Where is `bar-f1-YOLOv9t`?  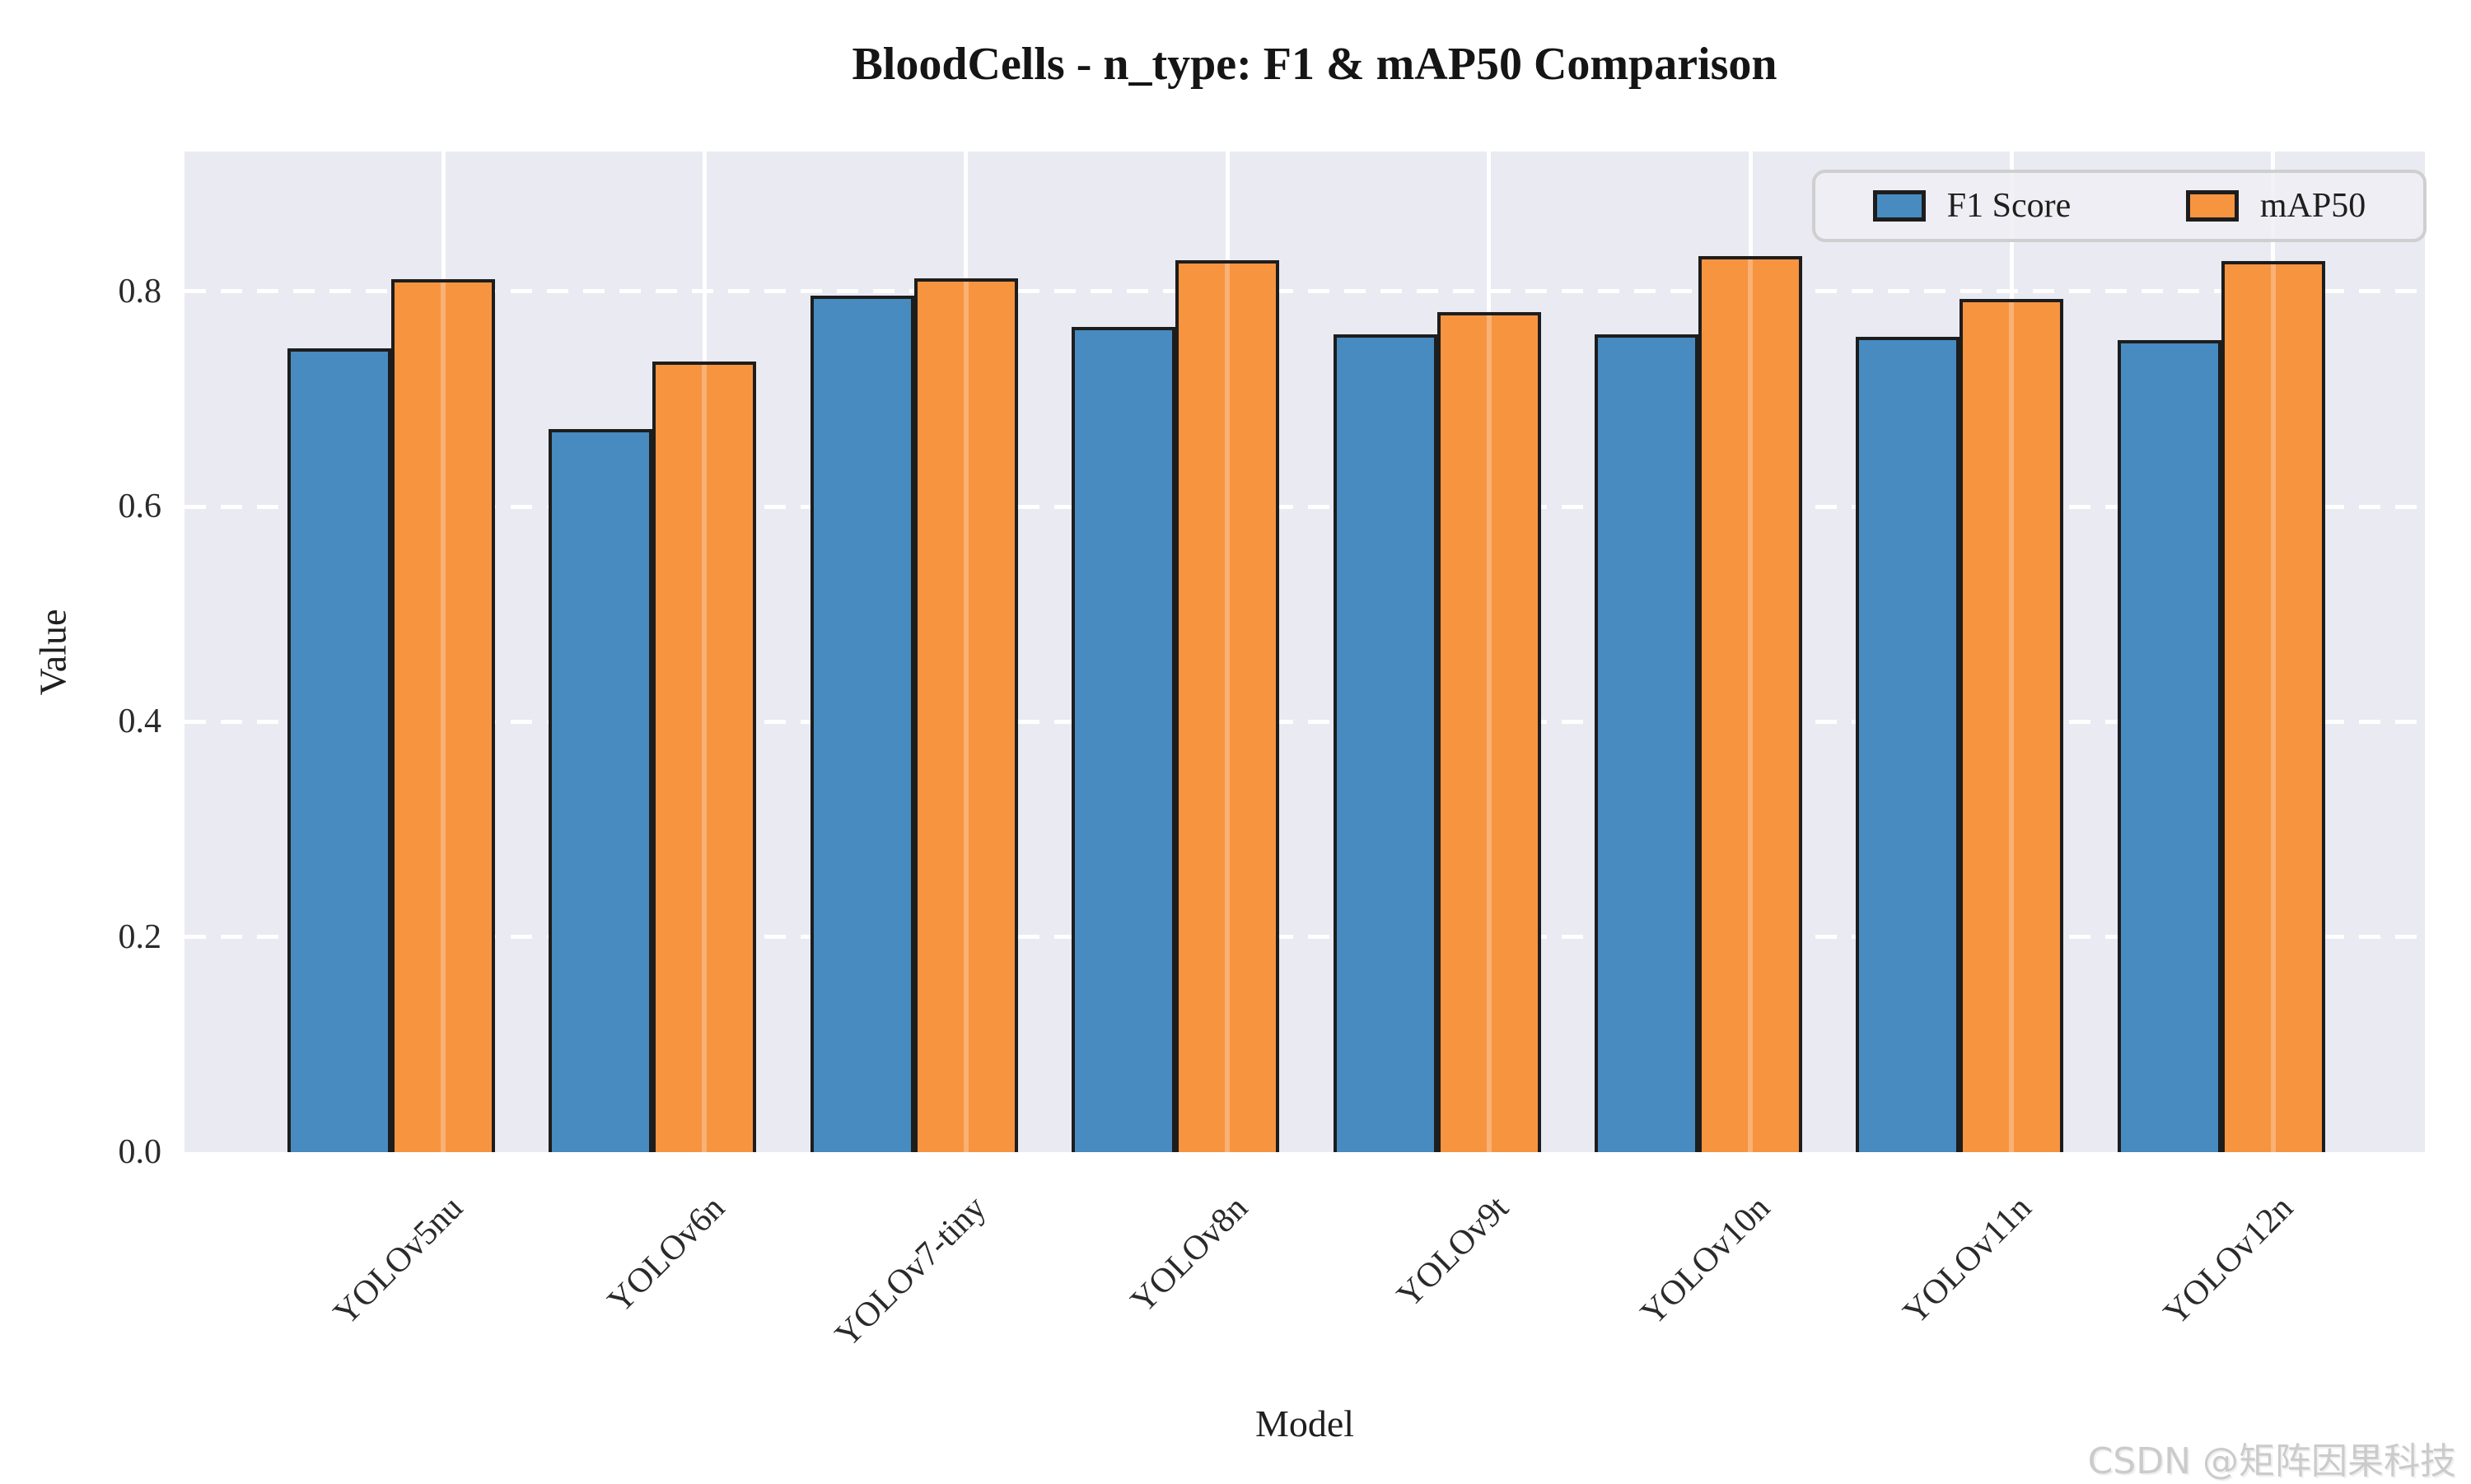
bar-f1-YOLOv9t is located at coordinates (1385, 743).